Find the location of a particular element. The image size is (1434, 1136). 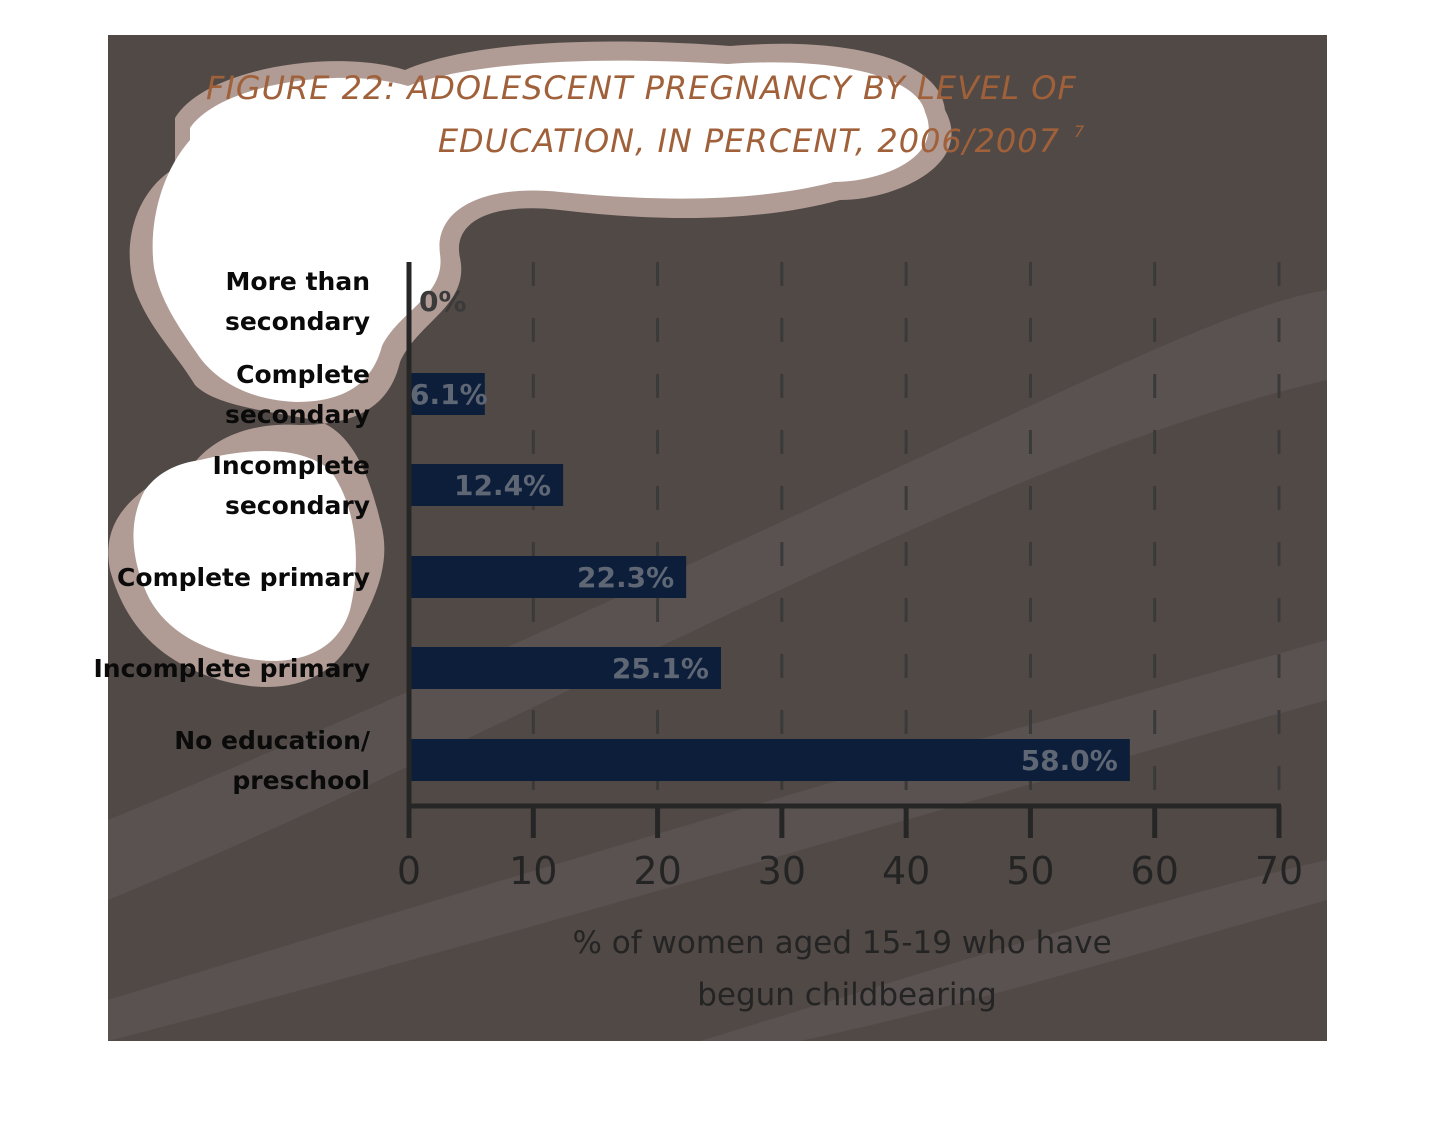

x-tick-label: 40 is located at coordinates (906, 871).